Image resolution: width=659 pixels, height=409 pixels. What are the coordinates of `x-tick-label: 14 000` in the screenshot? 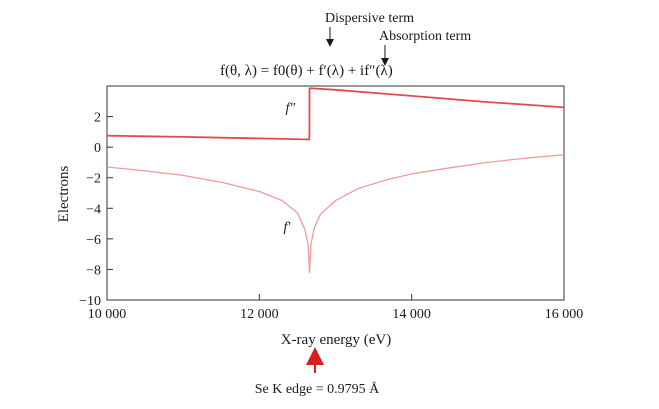 It's located at (411, 314).